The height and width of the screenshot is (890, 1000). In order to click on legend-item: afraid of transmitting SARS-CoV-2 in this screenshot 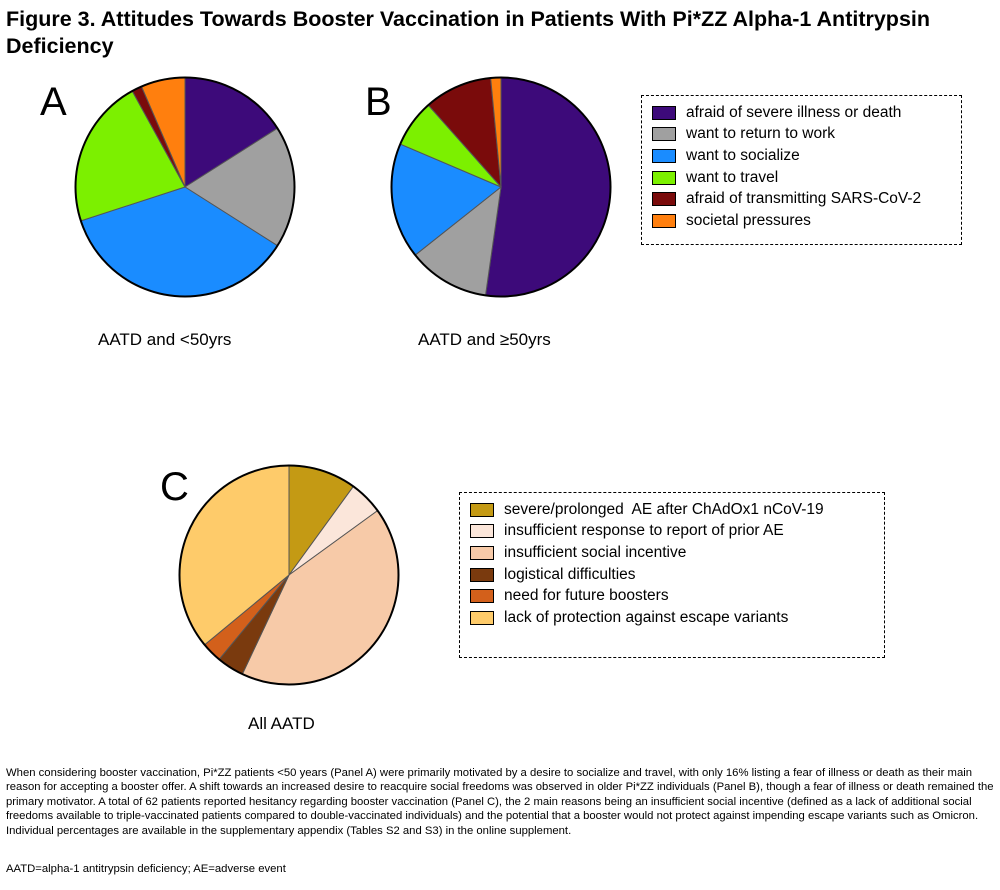, I will do `click(801, 199)`.